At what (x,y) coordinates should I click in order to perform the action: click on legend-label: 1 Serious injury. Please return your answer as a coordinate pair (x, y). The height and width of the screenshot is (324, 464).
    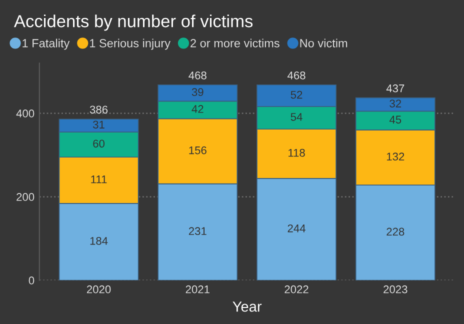
    Looking at the image, I should click on (130, 44).